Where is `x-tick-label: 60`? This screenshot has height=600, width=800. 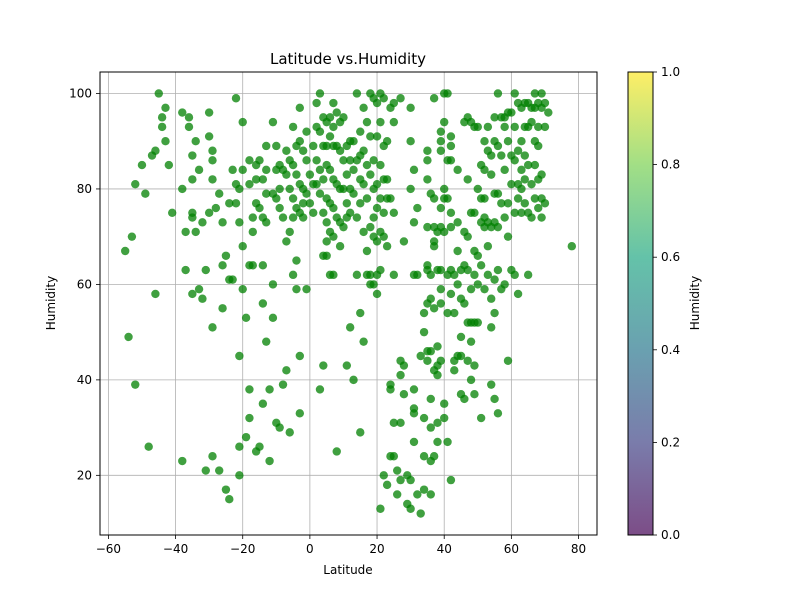
x-tick-label: 60 is located at coordinates (511, 549).